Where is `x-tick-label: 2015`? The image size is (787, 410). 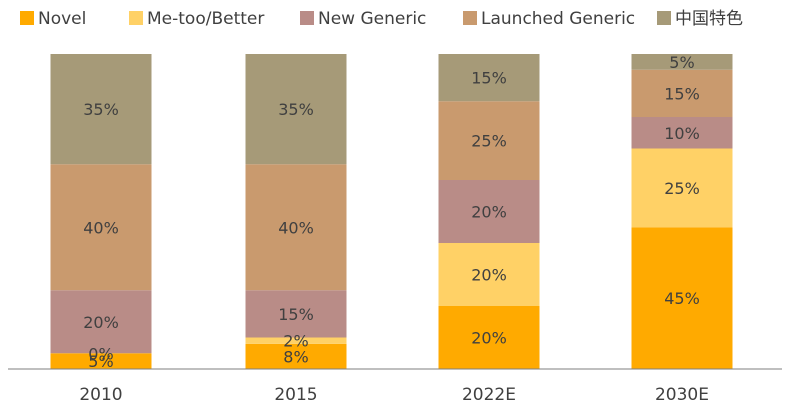
x-tick-label: 2015 is located at coordinates (295, 395).